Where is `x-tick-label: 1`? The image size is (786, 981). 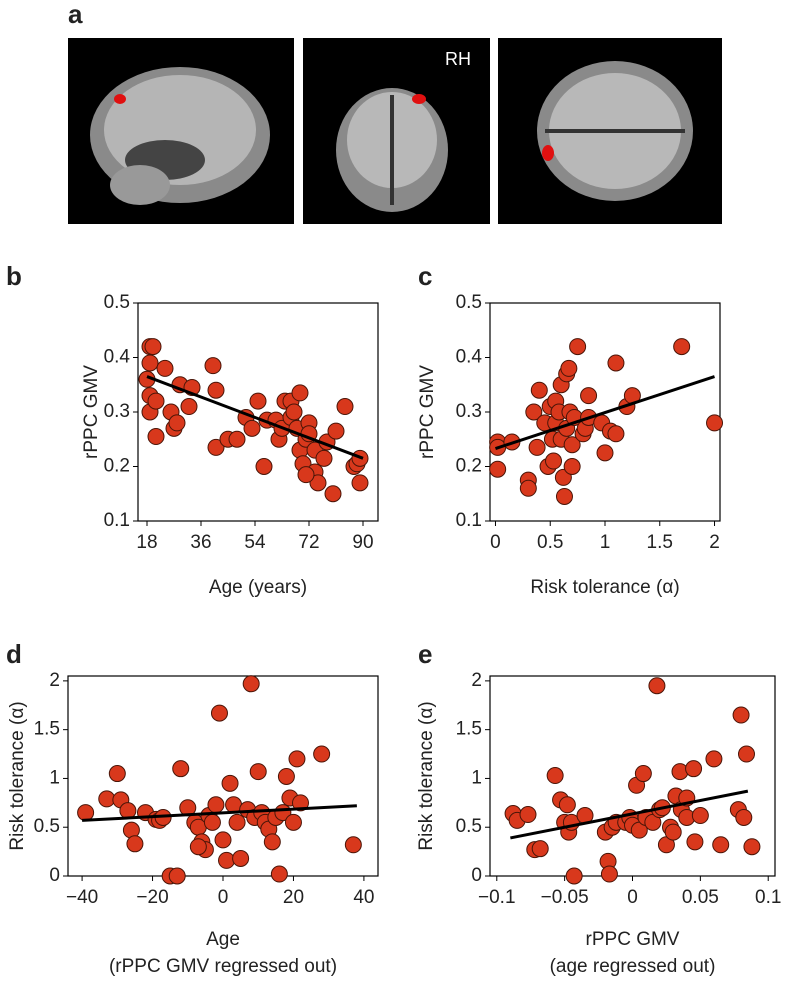 x-tick-label: 1 is located at coordinates (605, 542).